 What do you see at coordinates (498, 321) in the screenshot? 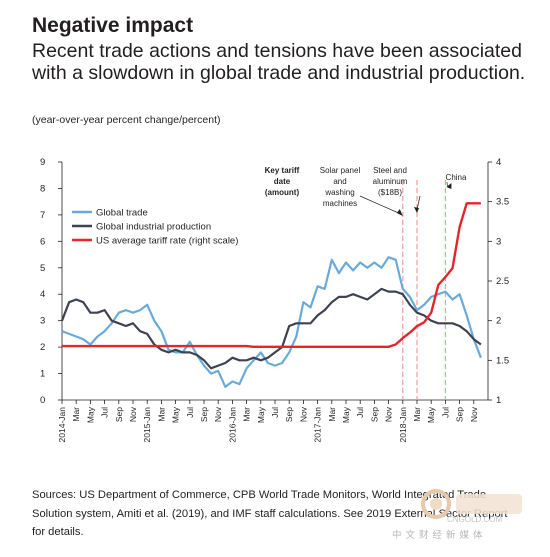
I see `y-right-tick-label: 2` at bounding box center [498, 321].